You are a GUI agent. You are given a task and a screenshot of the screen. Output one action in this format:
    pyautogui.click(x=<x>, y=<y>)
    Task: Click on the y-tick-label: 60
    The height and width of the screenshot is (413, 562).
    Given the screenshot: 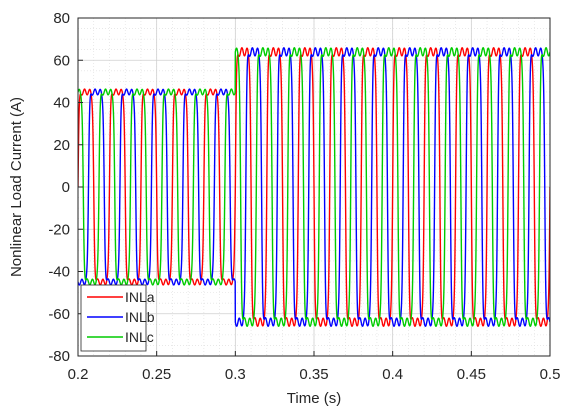 What is the action you would take?
    pyautogui.click(x=61, y=60)
    